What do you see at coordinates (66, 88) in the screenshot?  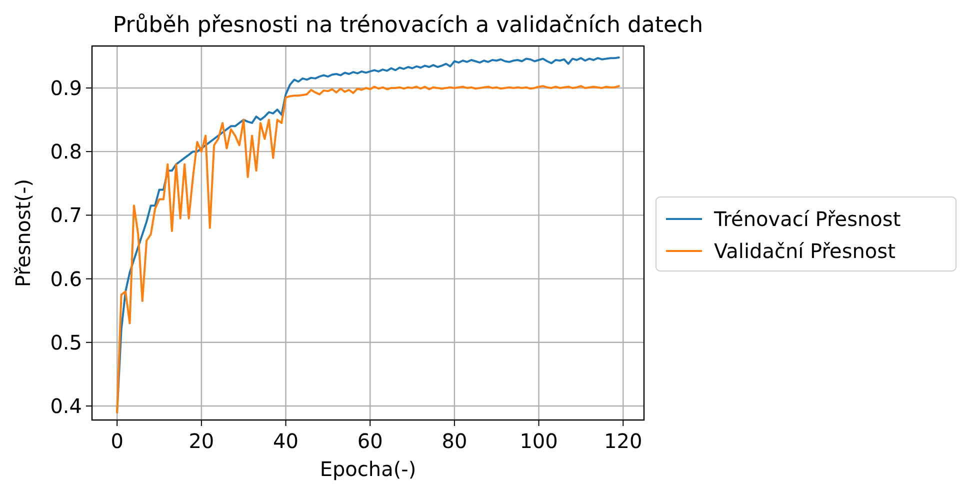 I see `y-tick-label: 0.9` at bounding box center [66, 88].